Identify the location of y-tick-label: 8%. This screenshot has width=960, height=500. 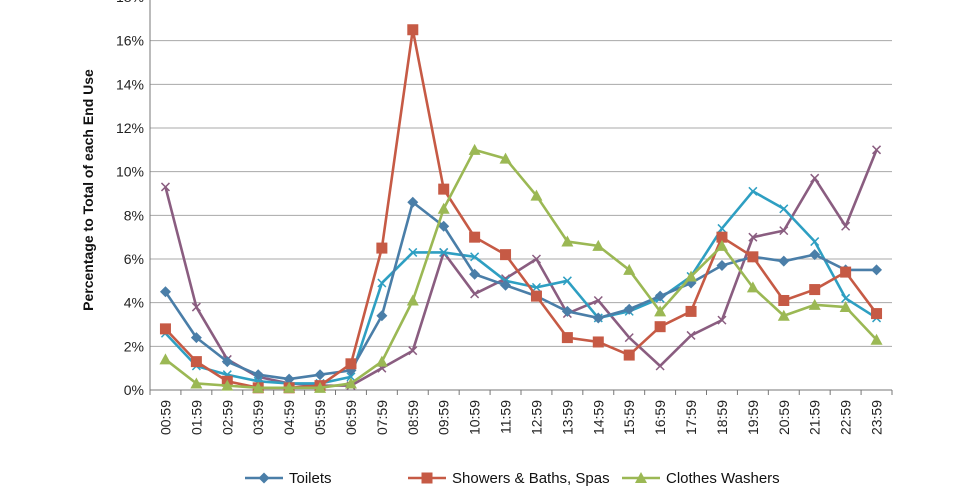
(134, 215).